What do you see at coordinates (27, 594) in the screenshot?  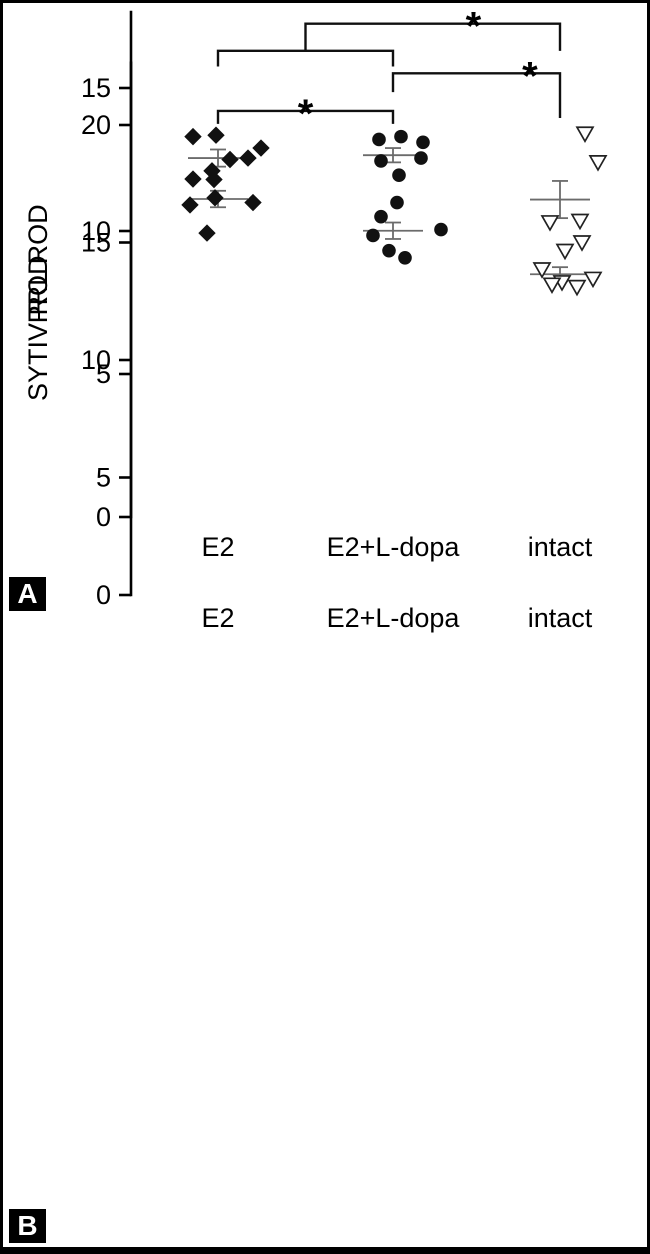 I see `panel-a-label: A` at bounding box center [27, 594].